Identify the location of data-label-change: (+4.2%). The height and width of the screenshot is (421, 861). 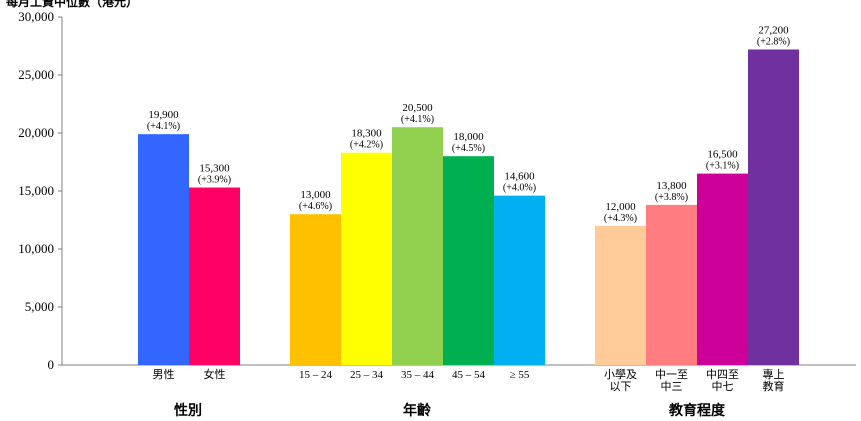
(366, 145).